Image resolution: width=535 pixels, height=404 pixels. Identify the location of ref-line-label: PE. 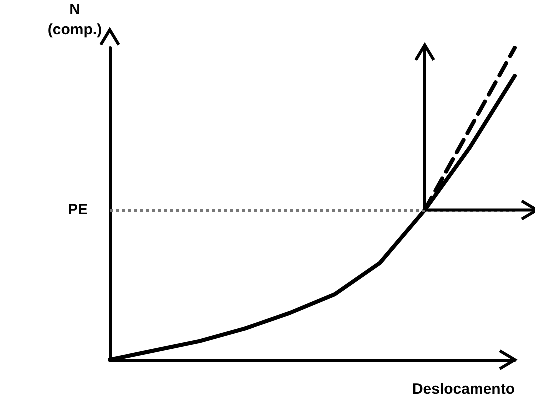
(78, 210).